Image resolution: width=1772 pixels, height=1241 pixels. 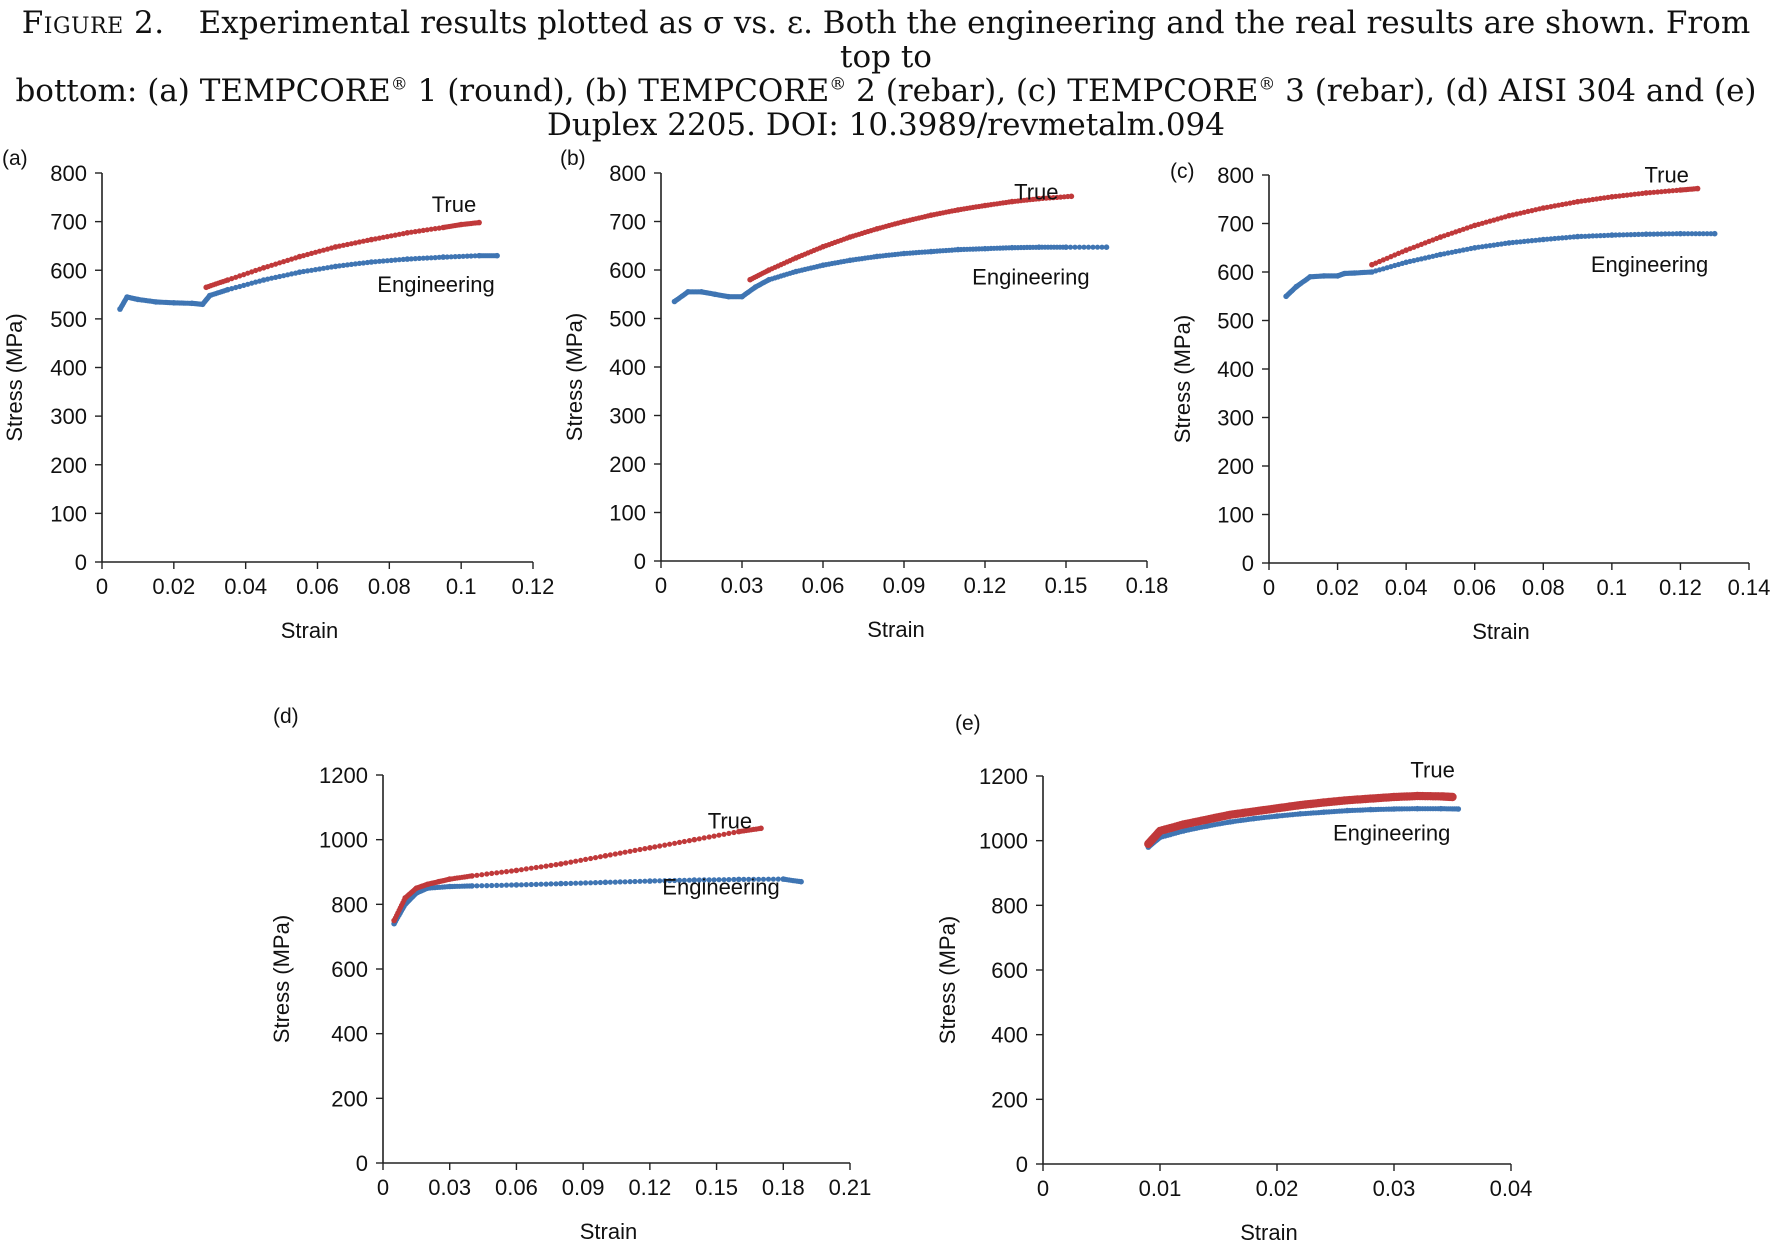 I want to click on x-tick-label: 0.12, so click(x=649, y=1187).